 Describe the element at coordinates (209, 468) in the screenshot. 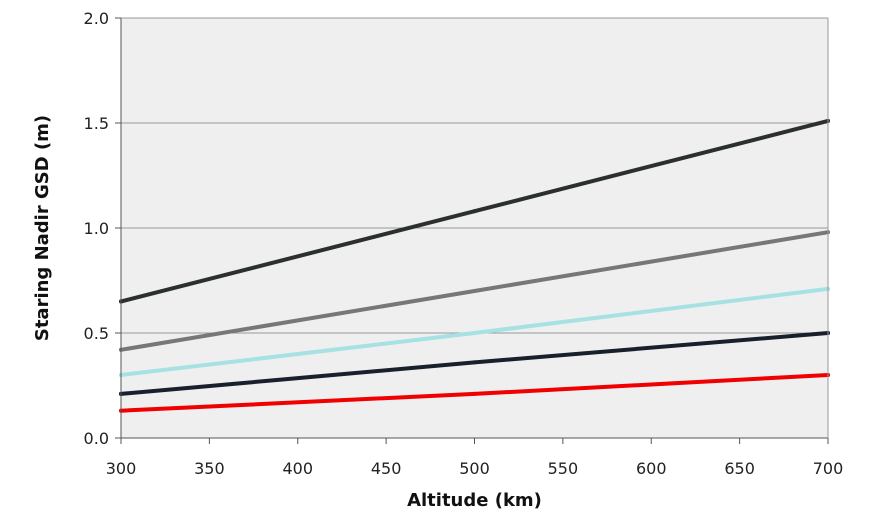

I see `x-tick-label: 350` at that location.